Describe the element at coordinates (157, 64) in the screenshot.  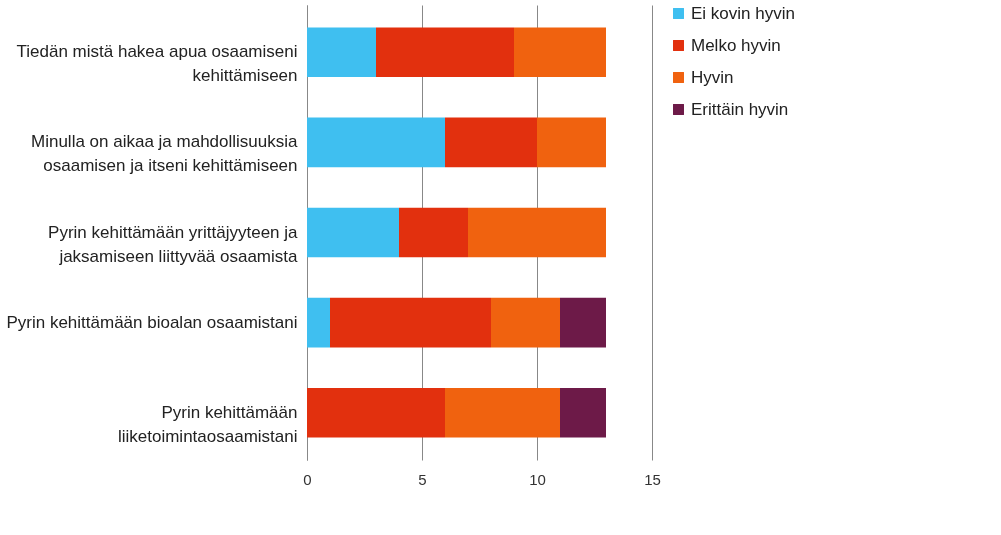
I see `y-tick-label: Tiedän mistä hakea apua osaamiseni kehittämiseen` at that location.